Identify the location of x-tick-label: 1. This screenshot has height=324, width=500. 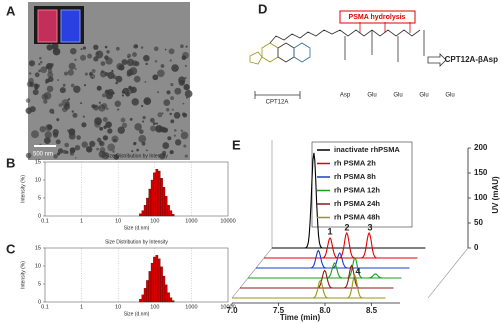
(81, 221).